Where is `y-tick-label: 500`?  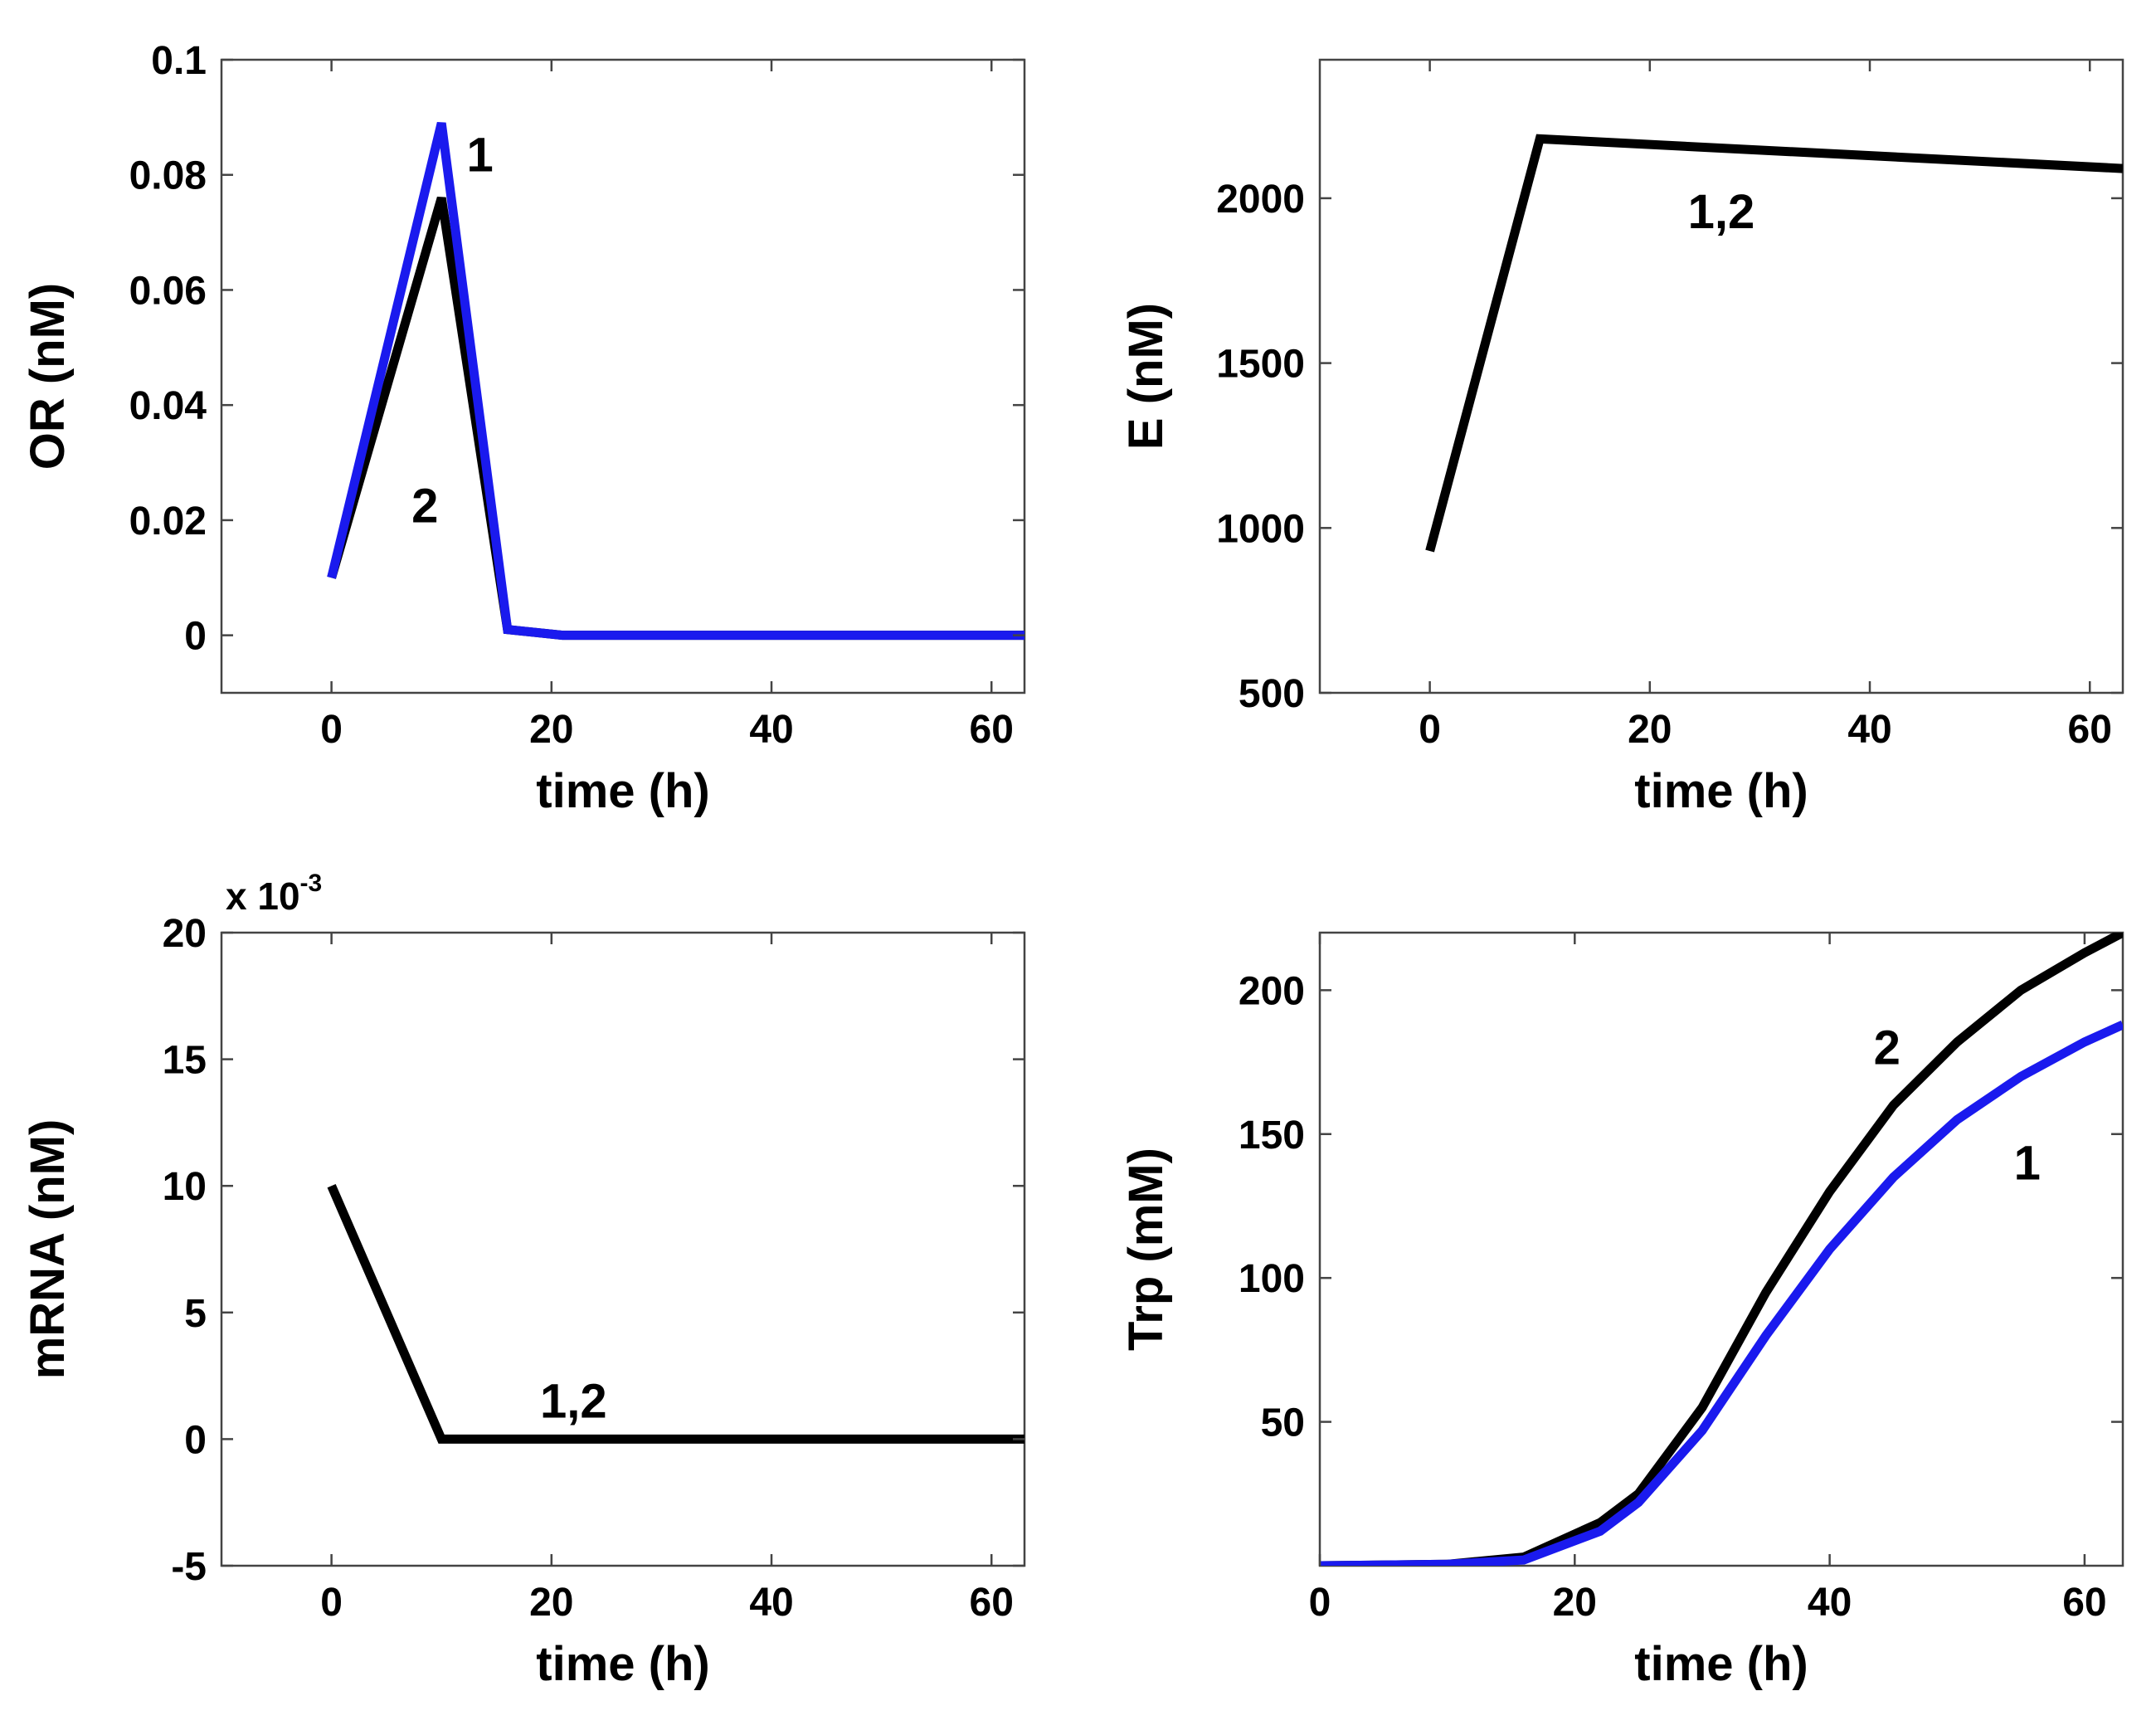 y-tick-label: 500 is located at coordinates (1272, 694).